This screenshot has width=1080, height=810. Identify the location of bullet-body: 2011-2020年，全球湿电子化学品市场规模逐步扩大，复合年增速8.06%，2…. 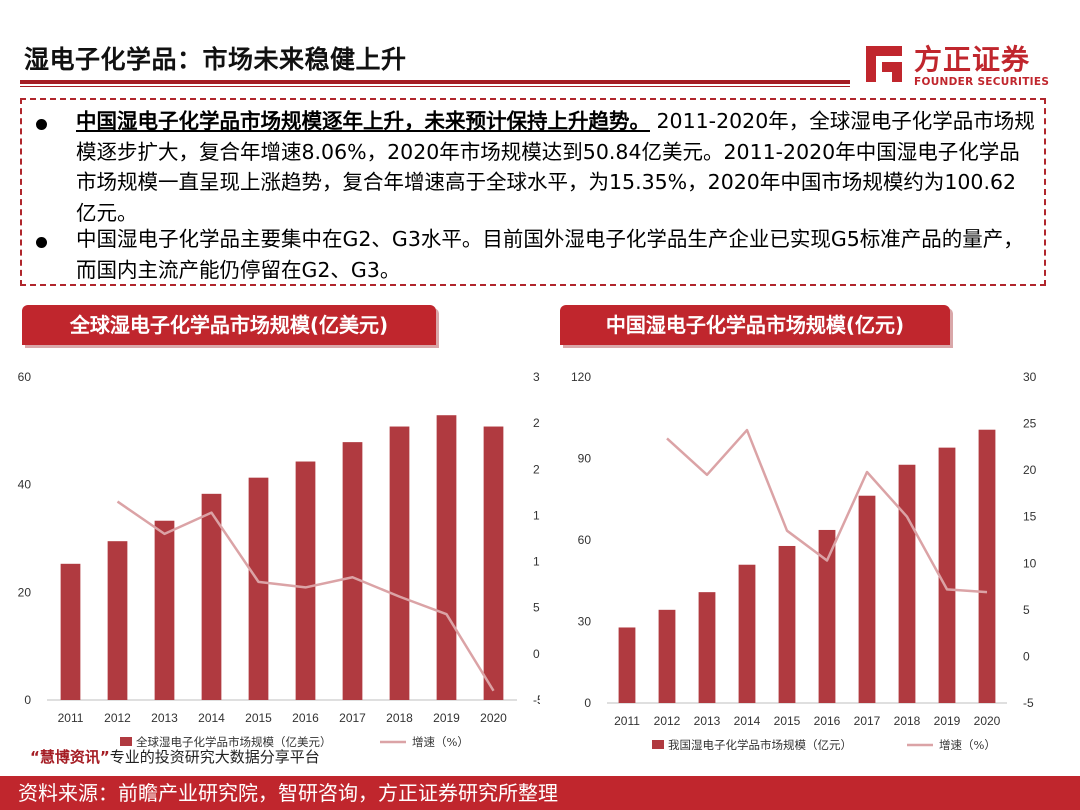
(555, 167).